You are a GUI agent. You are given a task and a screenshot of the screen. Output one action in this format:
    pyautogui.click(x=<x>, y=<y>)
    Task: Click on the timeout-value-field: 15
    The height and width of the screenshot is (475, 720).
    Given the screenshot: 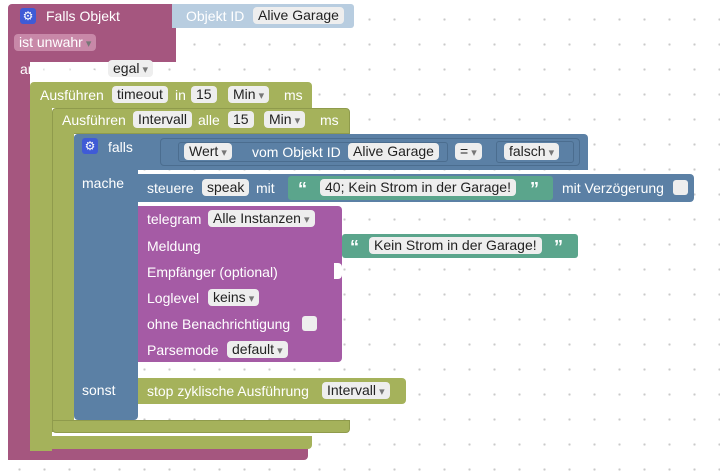 What is the action you would take?
    pyautogui.click(x=204, y=94)
    